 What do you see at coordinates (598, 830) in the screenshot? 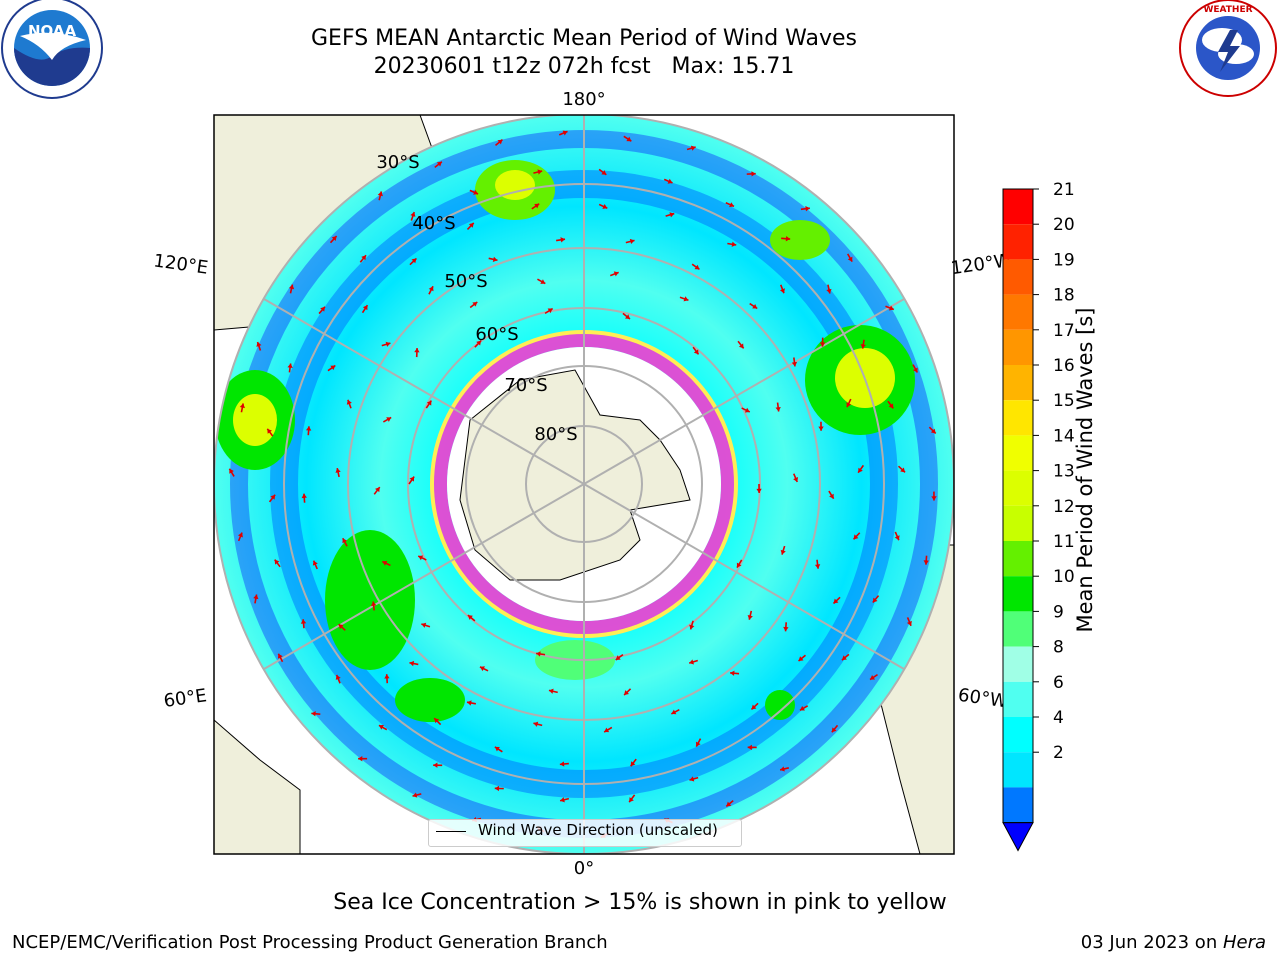
I see `legend-label: Wind Wave Direction (unscaled)` at bounding box center [598, 830].